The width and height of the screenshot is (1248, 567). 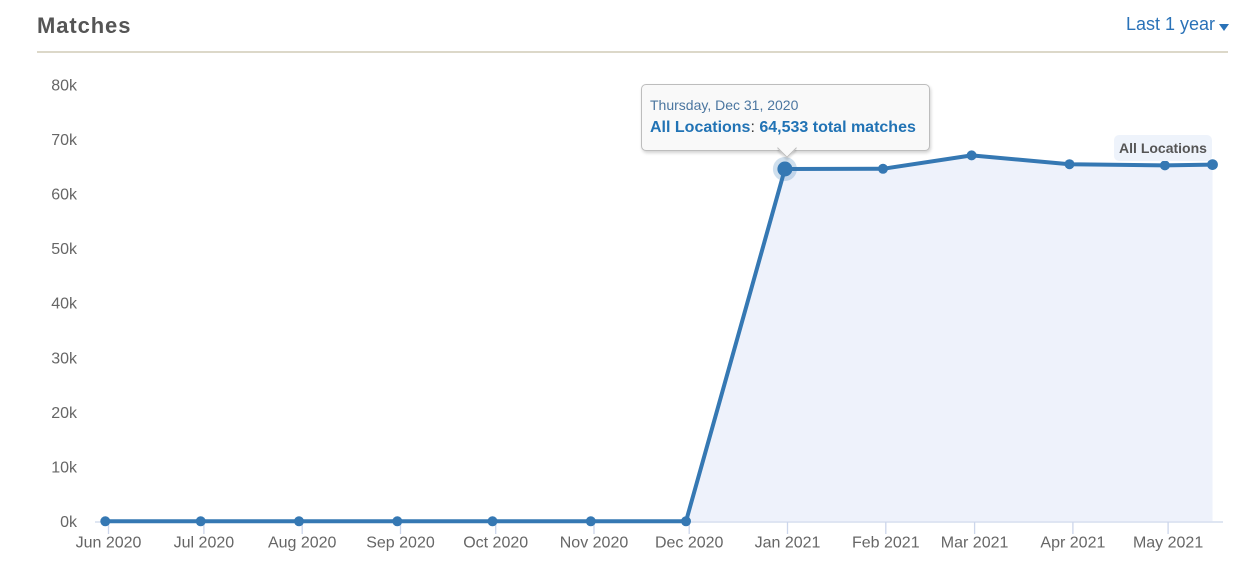 What do you see at coordinates (64, 358) in the screenshot?
I see `svg-text: 30k` at bounding box center [64, 358].